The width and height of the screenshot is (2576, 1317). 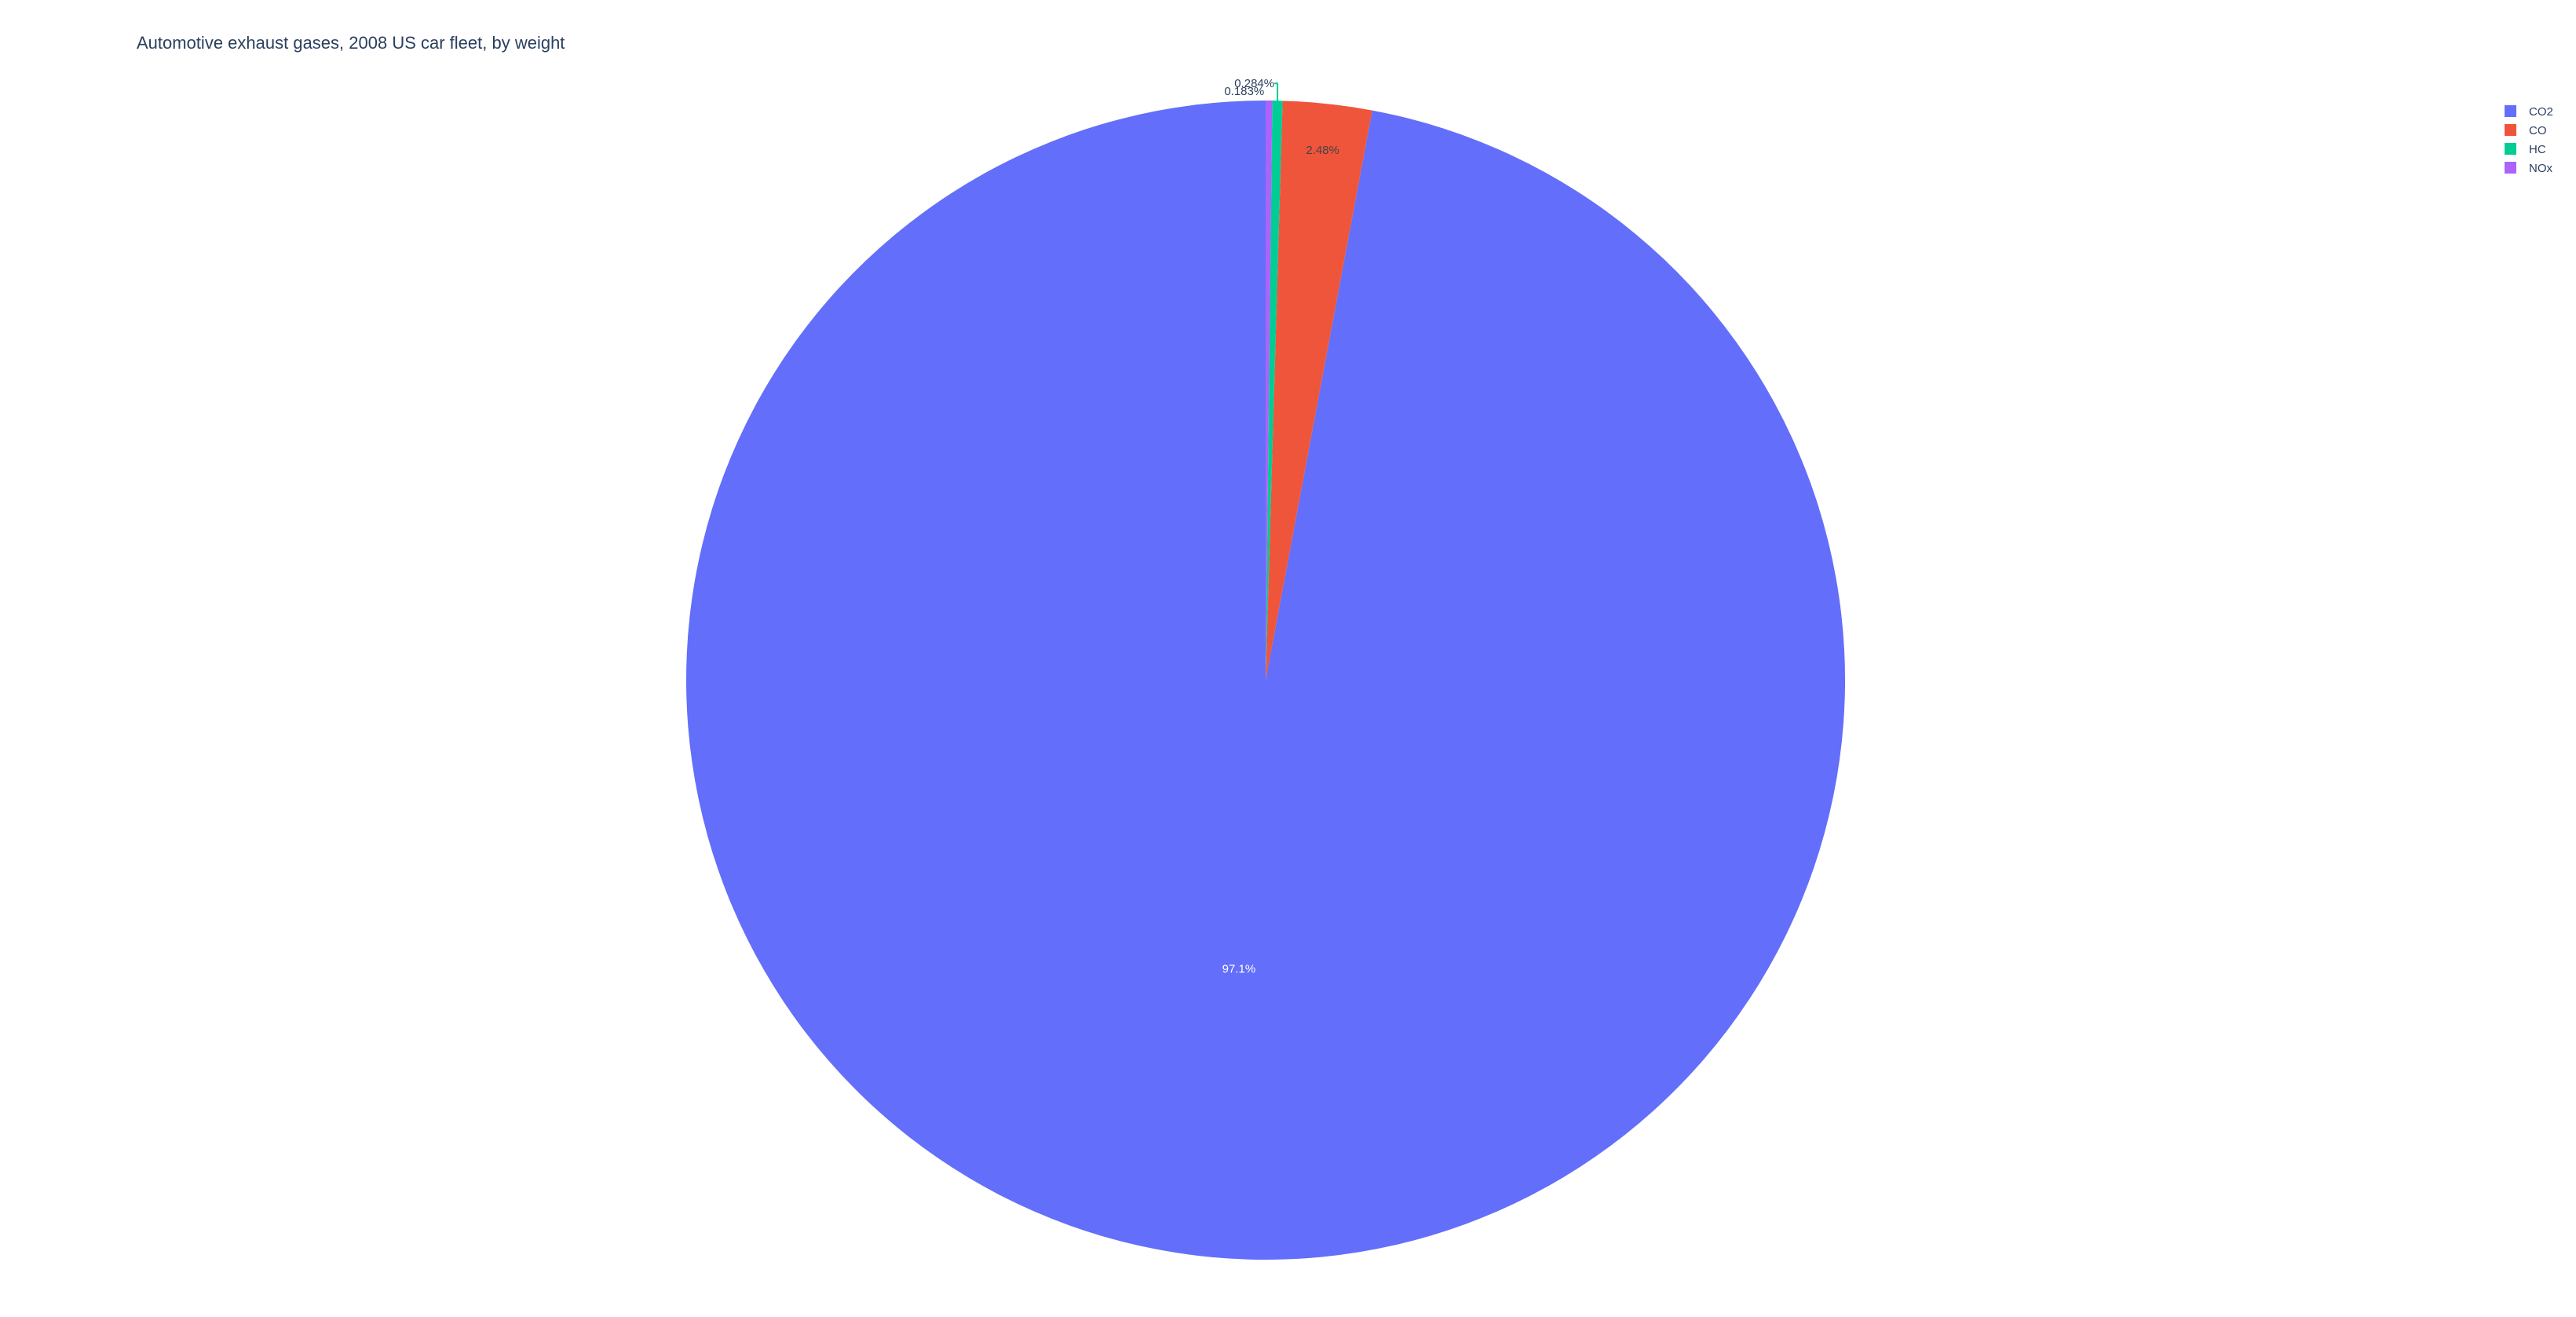 What do you see at coordinates (1274, 391) in the screenshot?
I see `pie-slice-hc` at bounding box center [1274, 391].